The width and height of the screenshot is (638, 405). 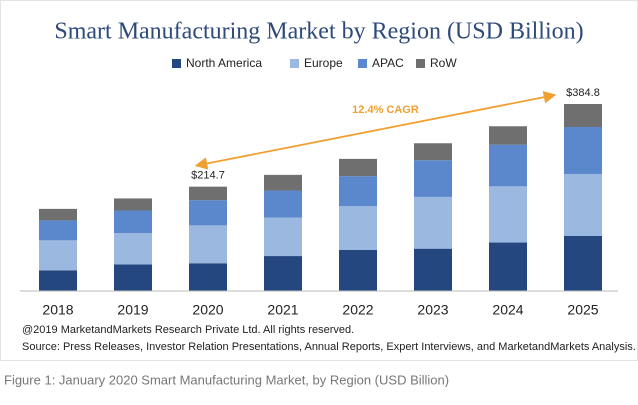 I want to click on x-tick-label: 2022, so click(x=357, y=310).